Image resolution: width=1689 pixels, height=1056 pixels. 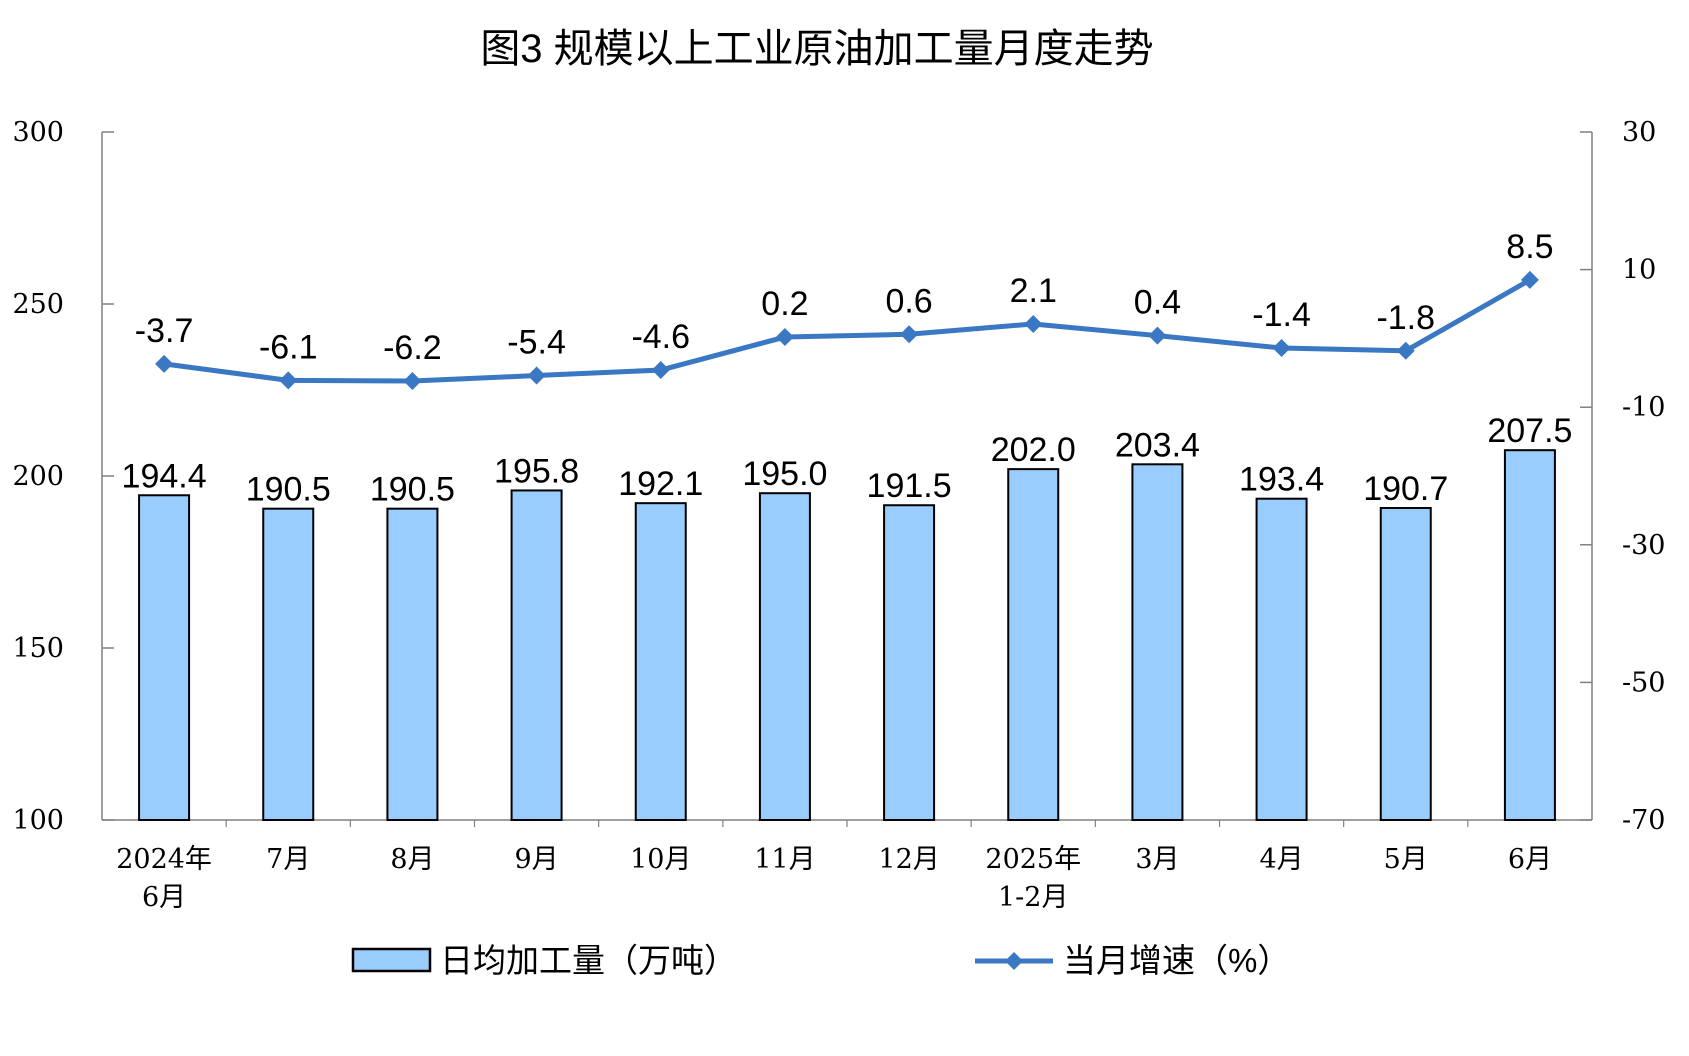 I want to click on bar-data-label: 193.4, so click(x=1281, y=480).